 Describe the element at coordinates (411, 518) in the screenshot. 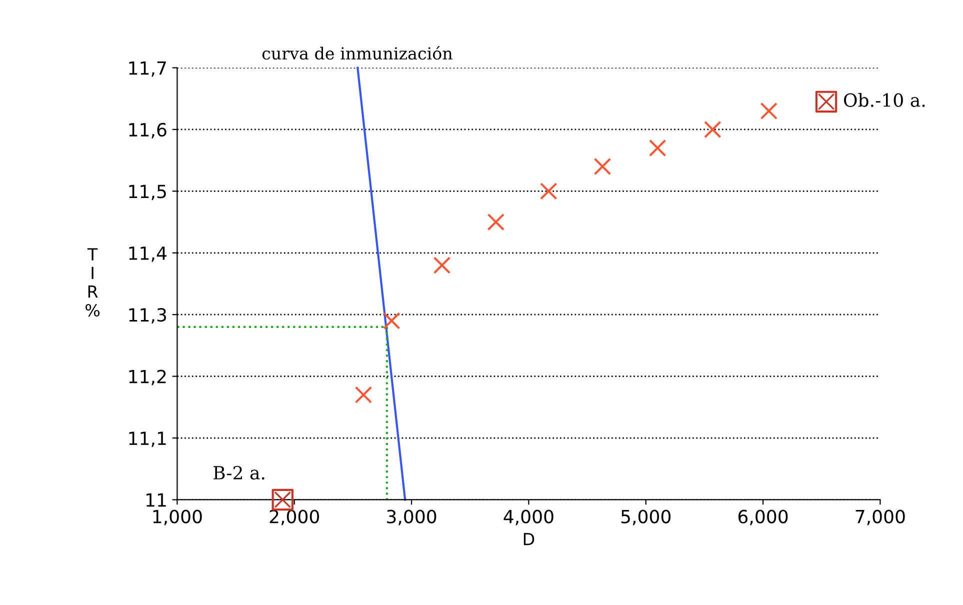

I see `x-tick-label: 3,000` at that location.